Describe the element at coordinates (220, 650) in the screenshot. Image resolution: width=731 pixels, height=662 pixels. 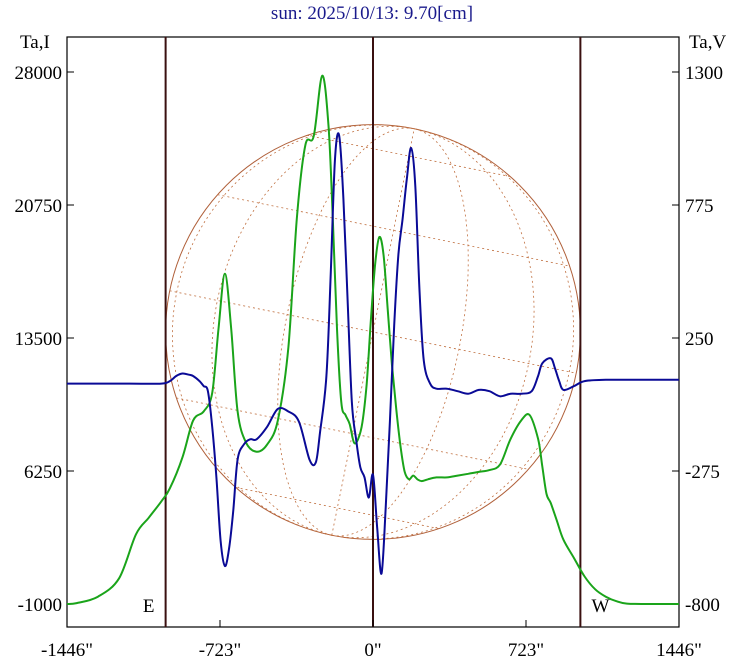
I see `x-tick-label: -723"` at that location.